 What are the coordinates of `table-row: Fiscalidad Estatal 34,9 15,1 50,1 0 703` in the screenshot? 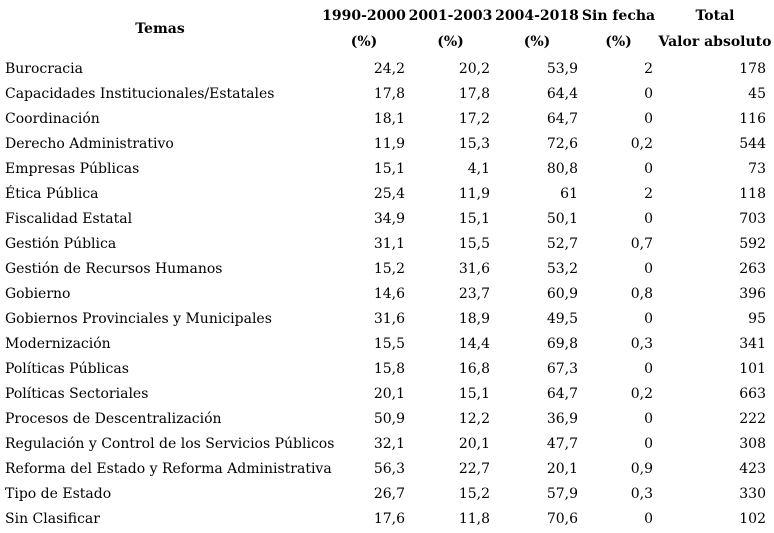 It's located at (387, 219).